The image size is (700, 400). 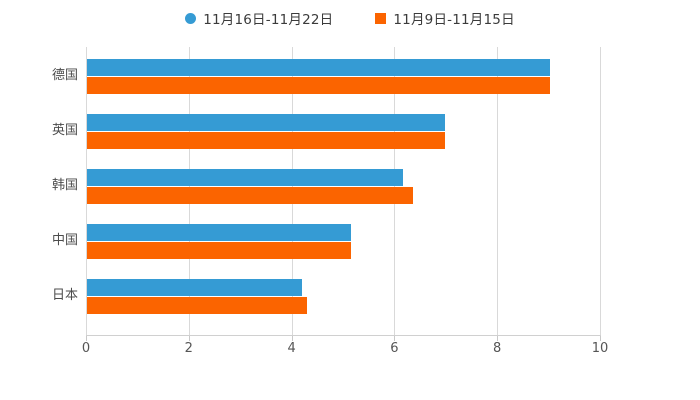 I want to click on legend-item-series-2: 11月9日-11月15日, so click(x=445, y=18).